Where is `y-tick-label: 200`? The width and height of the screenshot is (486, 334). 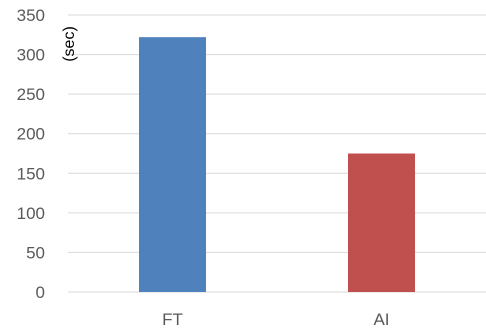 y-tick-label: 200 is located at coordinates (31, 134).